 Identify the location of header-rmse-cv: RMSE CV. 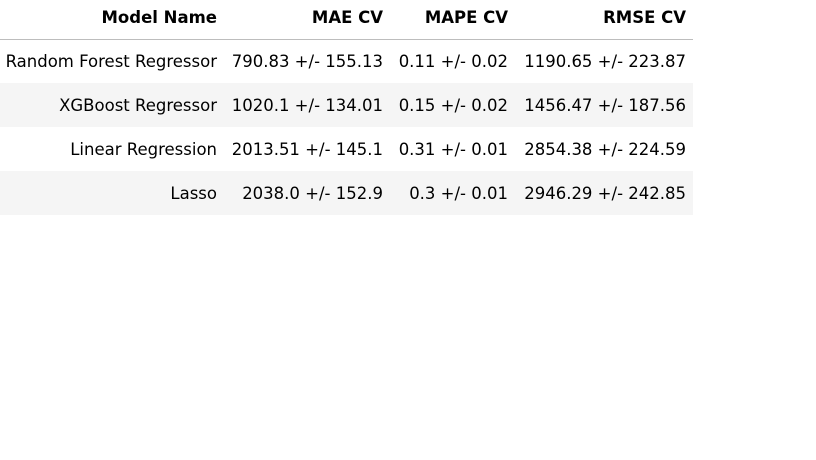
(604, 20).